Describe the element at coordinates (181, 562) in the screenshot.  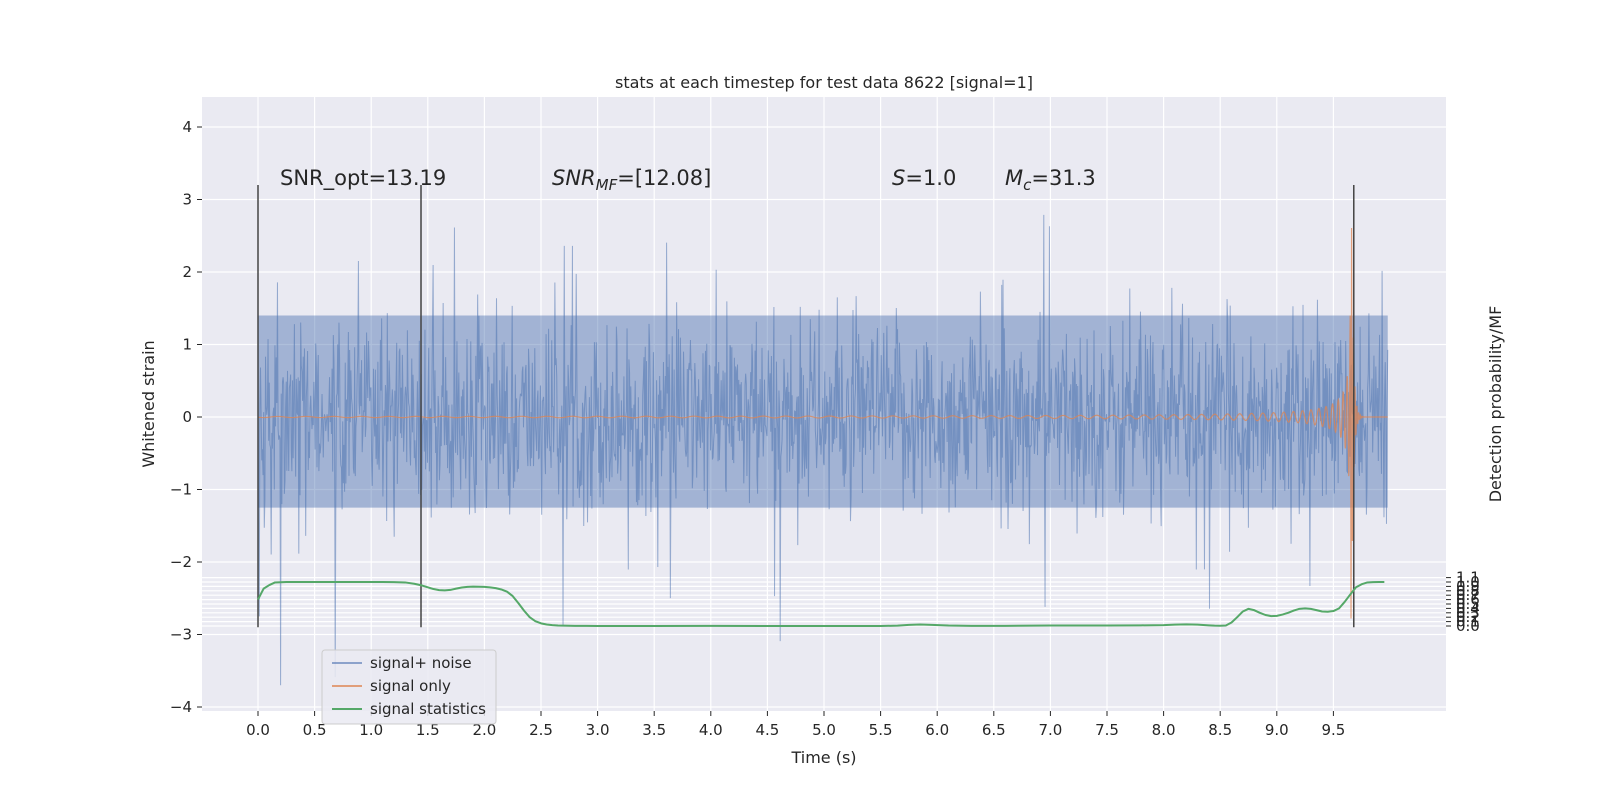
I see `y-tick-label: −2` at that location.